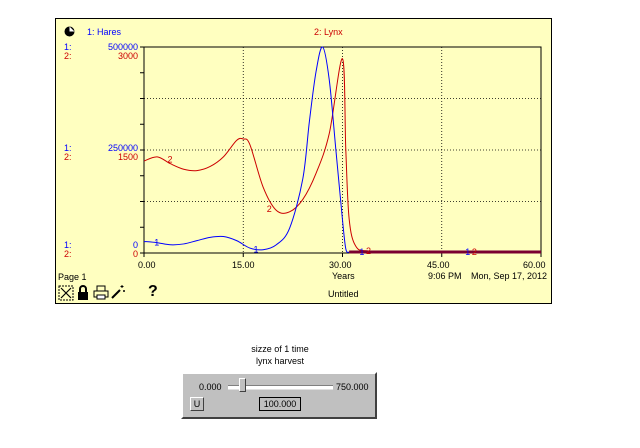 The width and height of the screenshot is (640, 448). Describe the element at coordinates (328, 32) in the screenshot. I see `legend-series2: 2: Lynx` at that location.